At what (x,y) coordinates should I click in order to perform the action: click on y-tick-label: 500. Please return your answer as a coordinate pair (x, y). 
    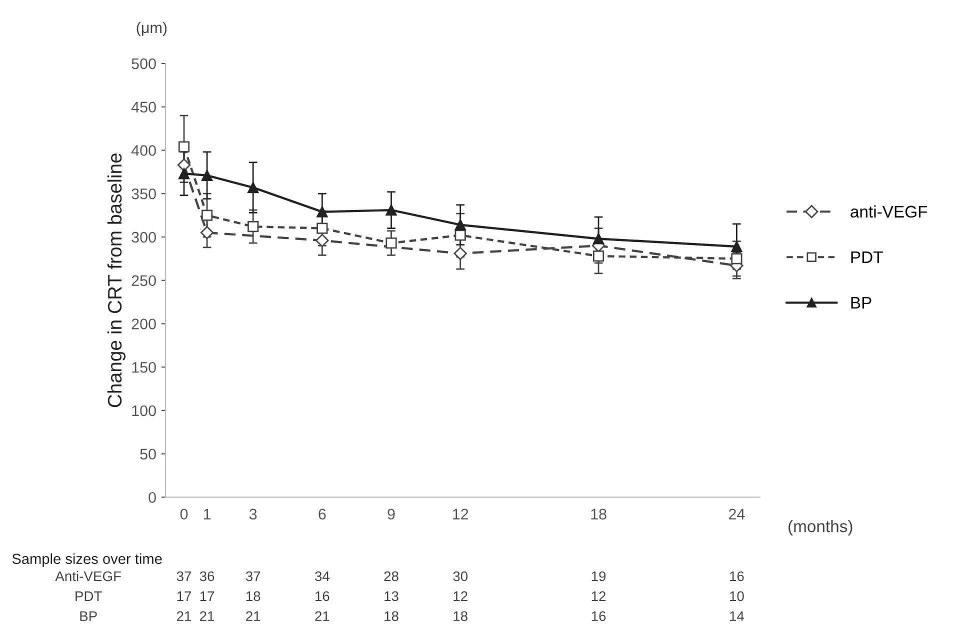
    Looking at the image, I should click on (144, 64).